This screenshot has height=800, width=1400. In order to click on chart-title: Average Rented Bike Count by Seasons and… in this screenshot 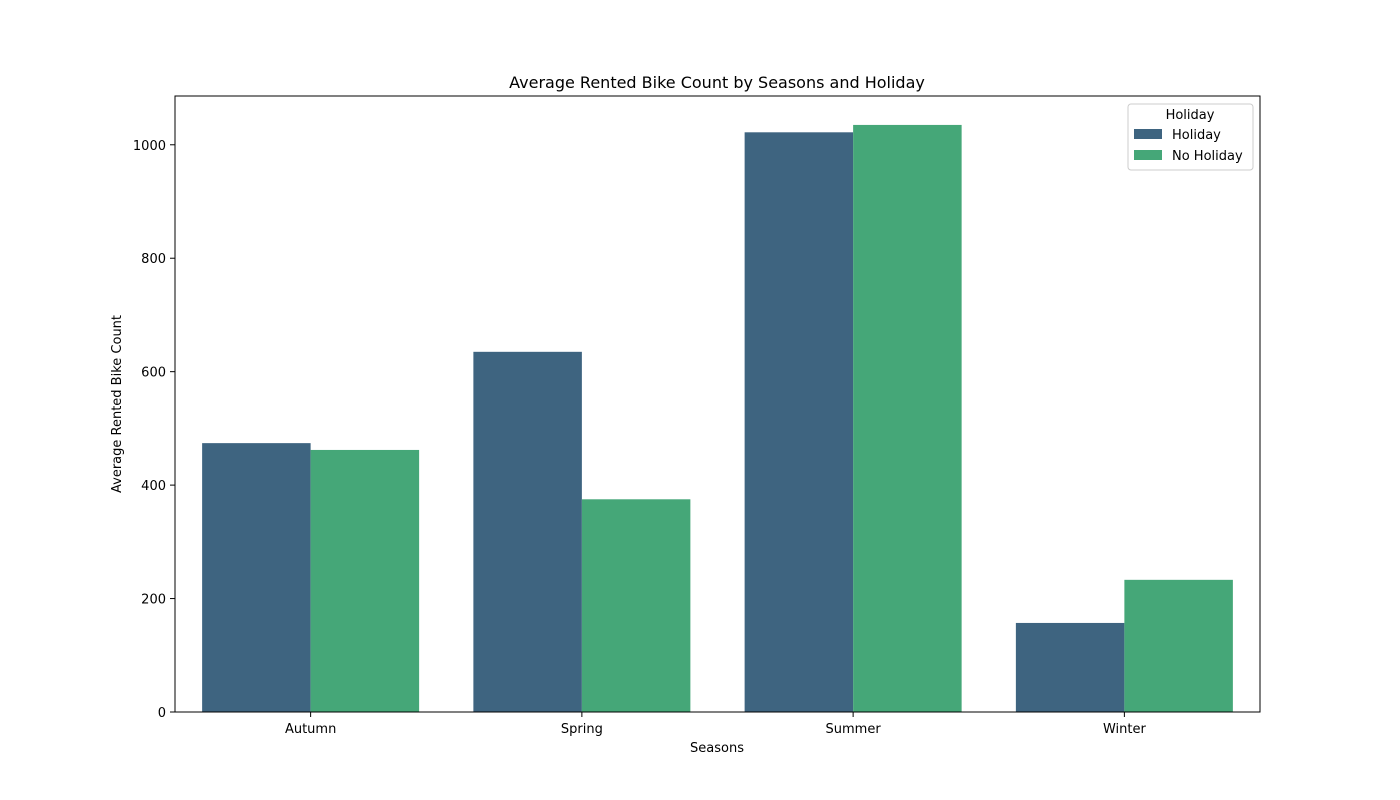, I will do `click(717, 82)`.